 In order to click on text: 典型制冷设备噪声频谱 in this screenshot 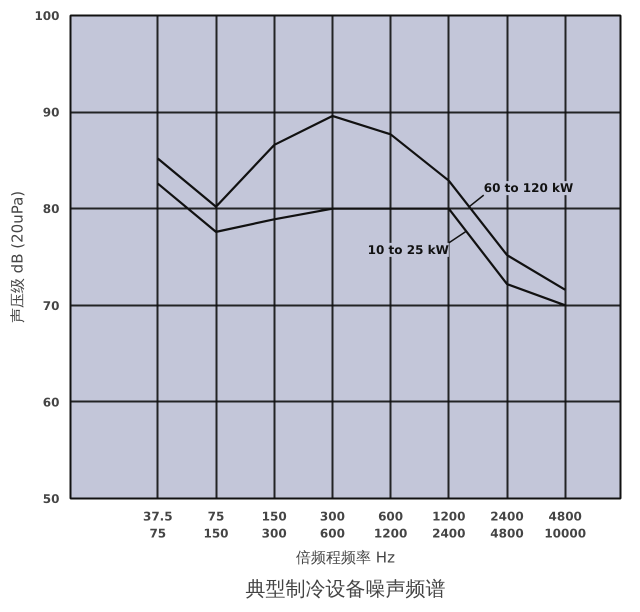, I will do `click(346, 588)`.